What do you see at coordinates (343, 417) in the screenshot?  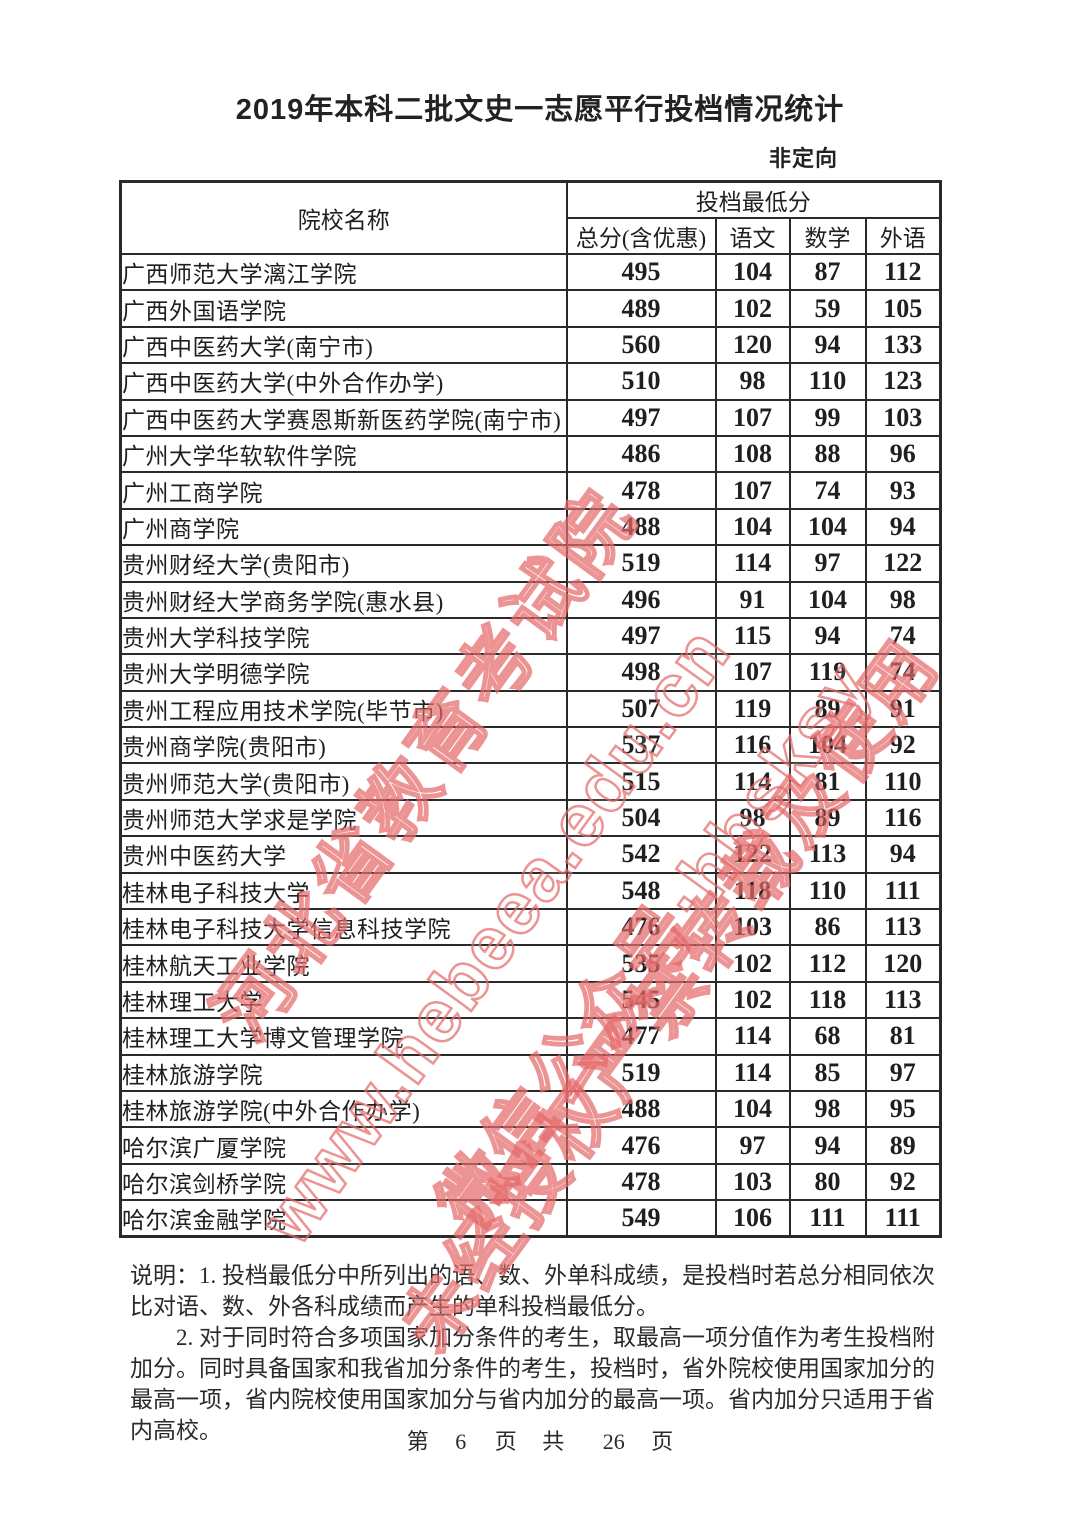 I see `college-name-cell: 广西中医药大学赛恩斯新医药学院(南宁市)` at bounding box center [343, 417].